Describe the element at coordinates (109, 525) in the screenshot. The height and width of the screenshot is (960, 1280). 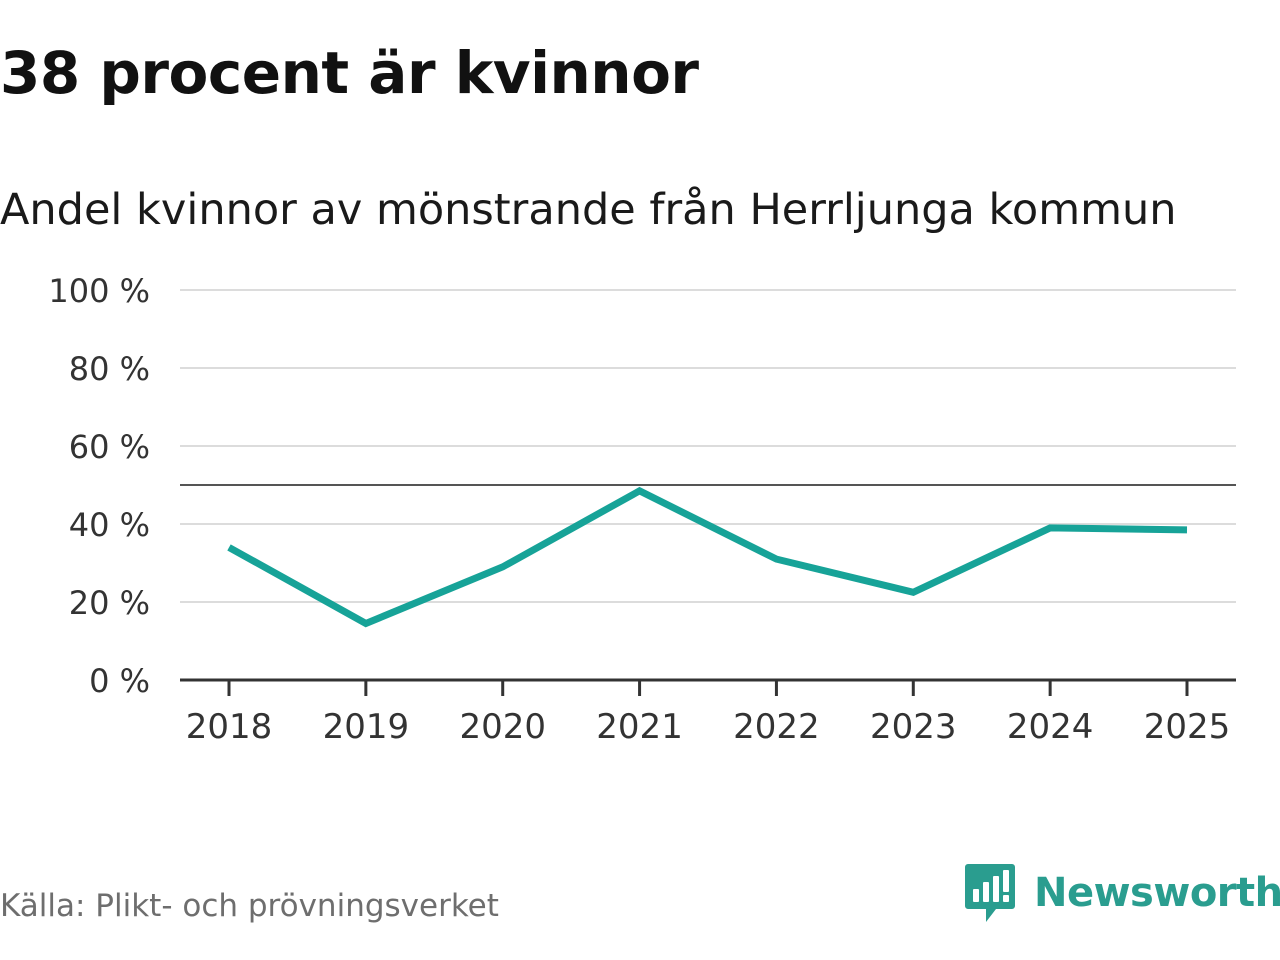
I see `y-tick-label: 40 %` at that location.